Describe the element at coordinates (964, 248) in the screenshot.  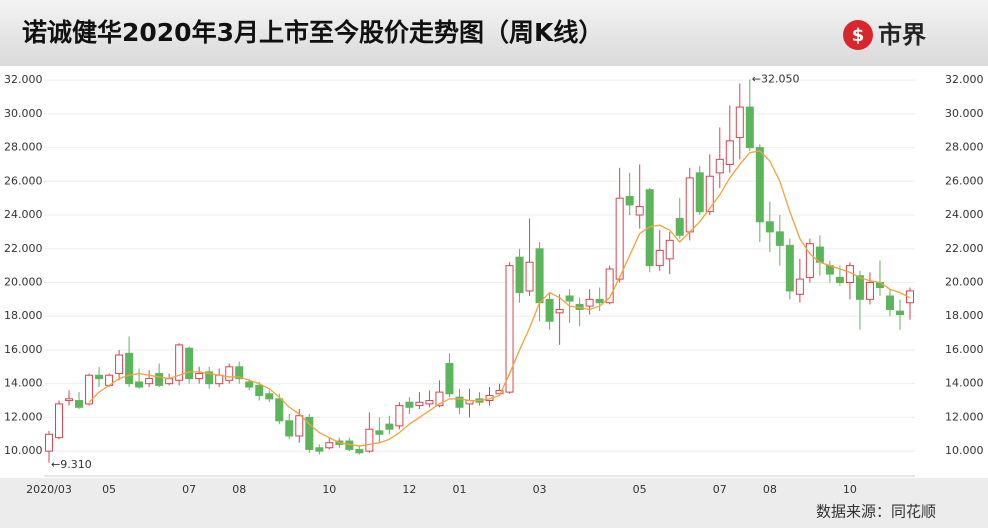
I see `y-tick-label-right: 22.000` at that location.